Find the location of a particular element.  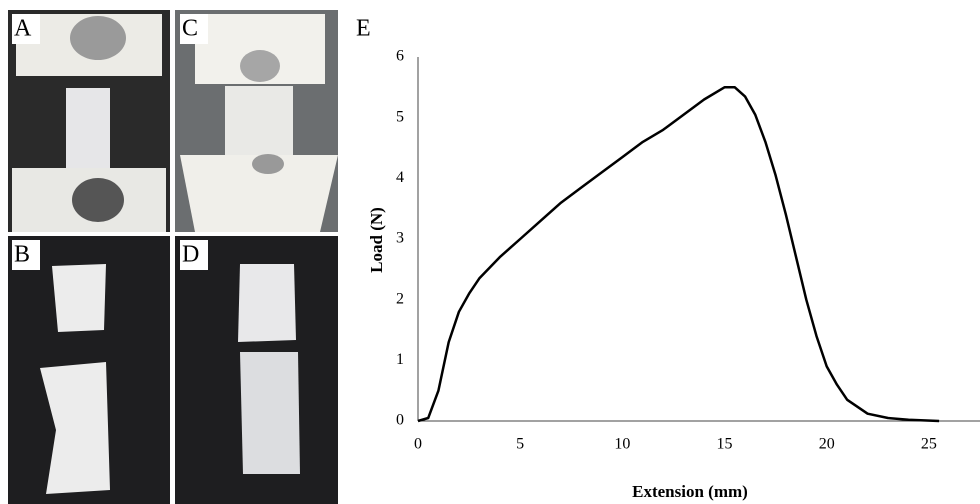

x-tick-label: 10 is located at coordinates (622, 444).